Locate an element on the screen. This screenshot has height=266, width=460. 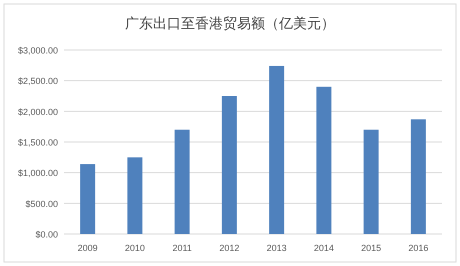
y-tick-label: $3,000.00 is located at coordinates (38, 51).